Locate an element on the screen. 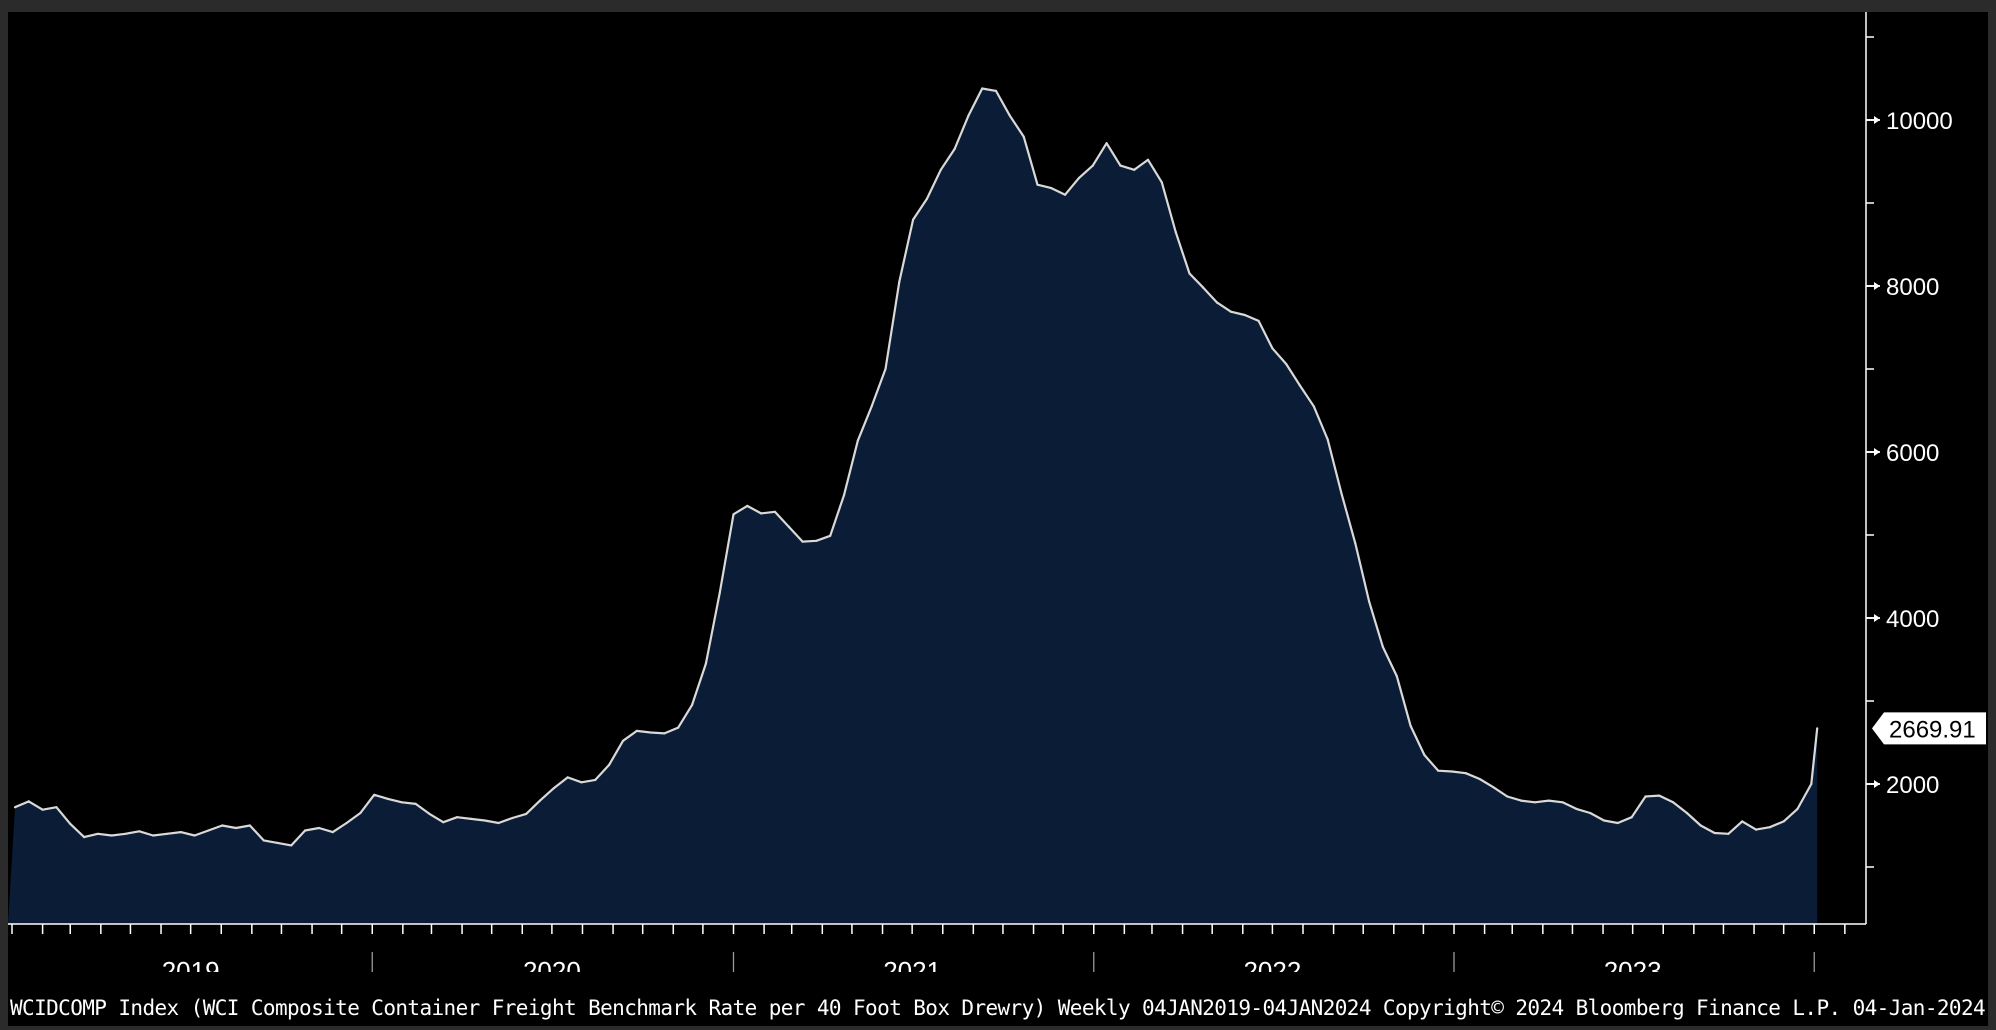 This screenshot has width=1996, height=1030. year-label: 2023 is located at coordinates (1633, 964).